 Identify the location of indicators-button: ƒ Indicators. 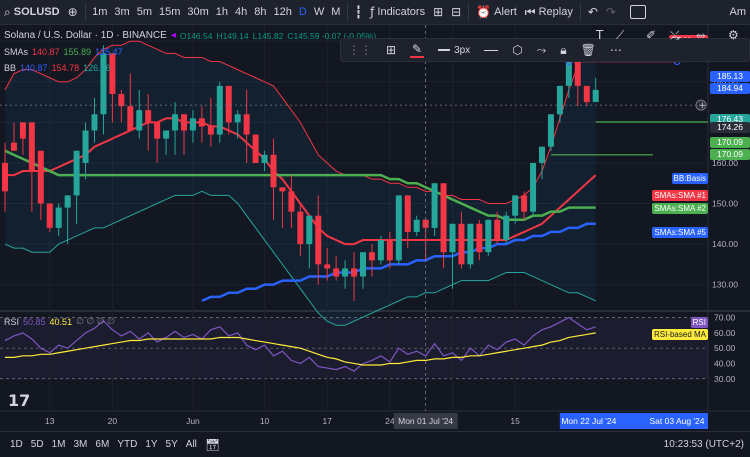
(397, 12).